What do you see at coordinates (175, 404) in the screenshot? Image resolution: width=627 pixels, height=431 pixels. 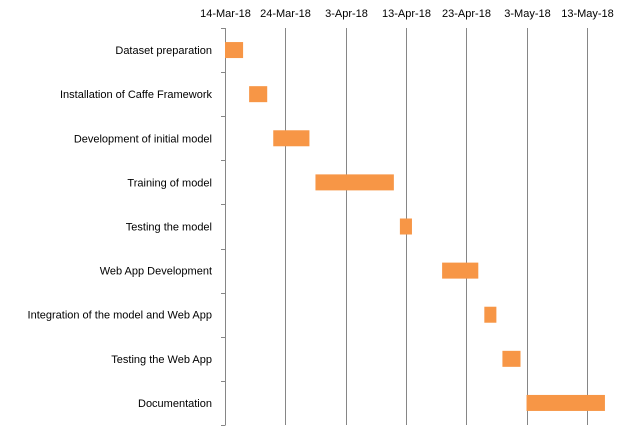 I see `task-label: Documentation` at bounding box center [175, 404].